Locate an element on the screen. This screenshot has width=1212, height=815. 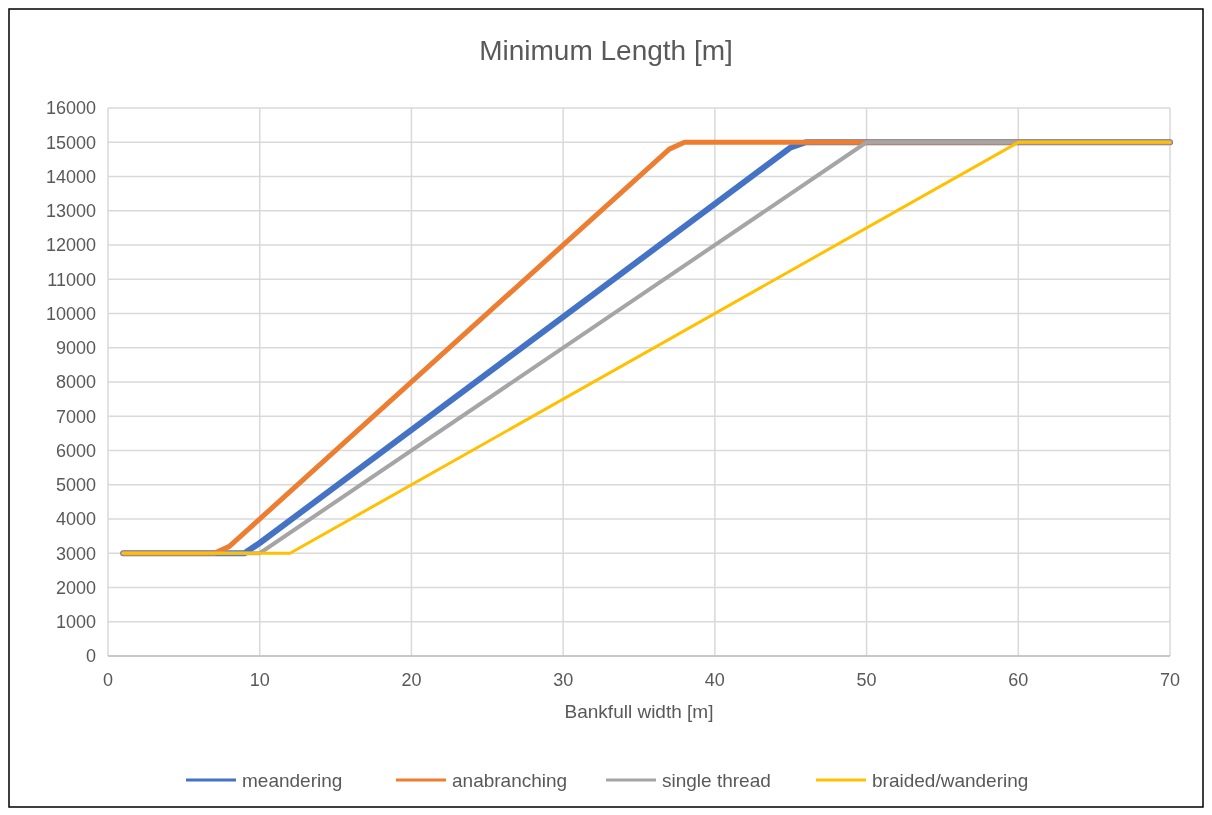
y-tick-label: 15000 is located at coordinates (70, 142).